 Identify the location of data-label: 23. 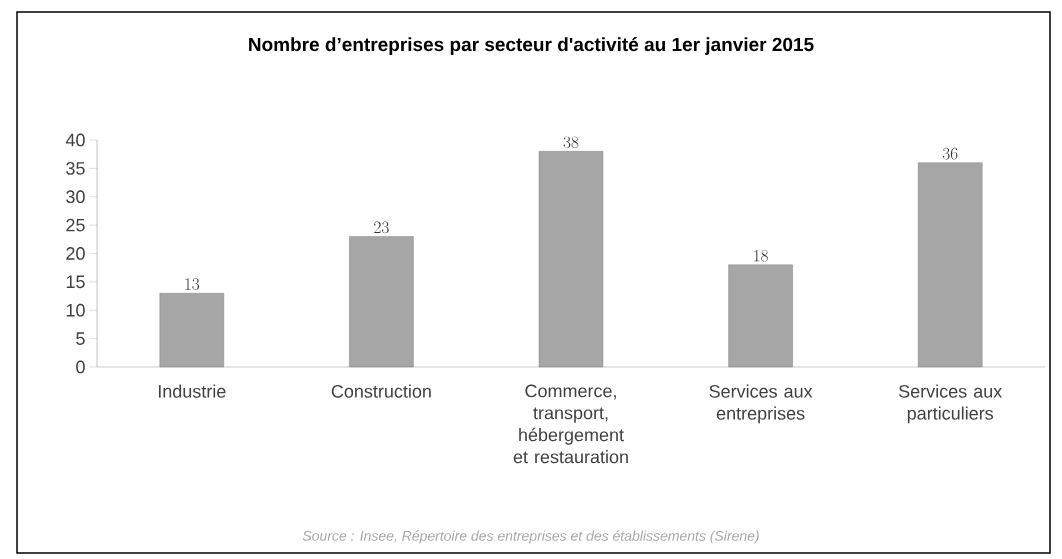
(381, 227).